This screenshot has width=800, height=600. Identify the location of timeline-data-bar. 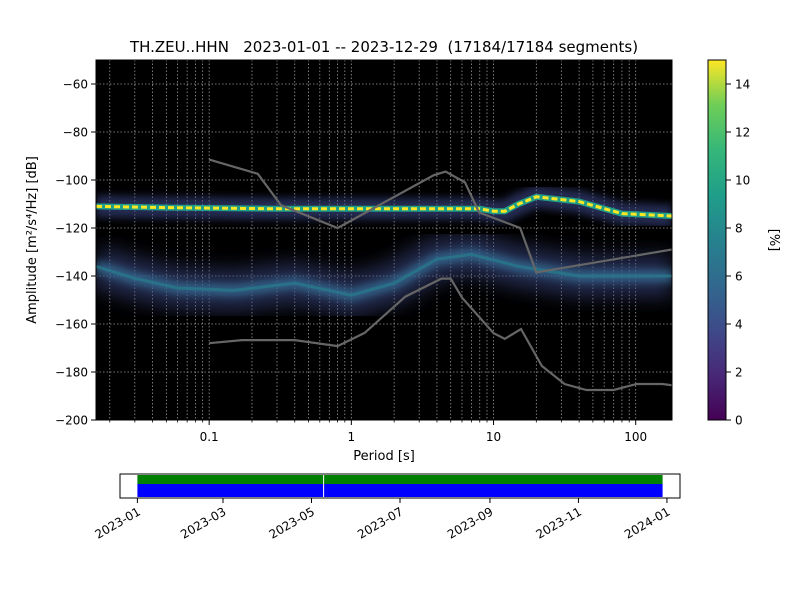
(400, 490).